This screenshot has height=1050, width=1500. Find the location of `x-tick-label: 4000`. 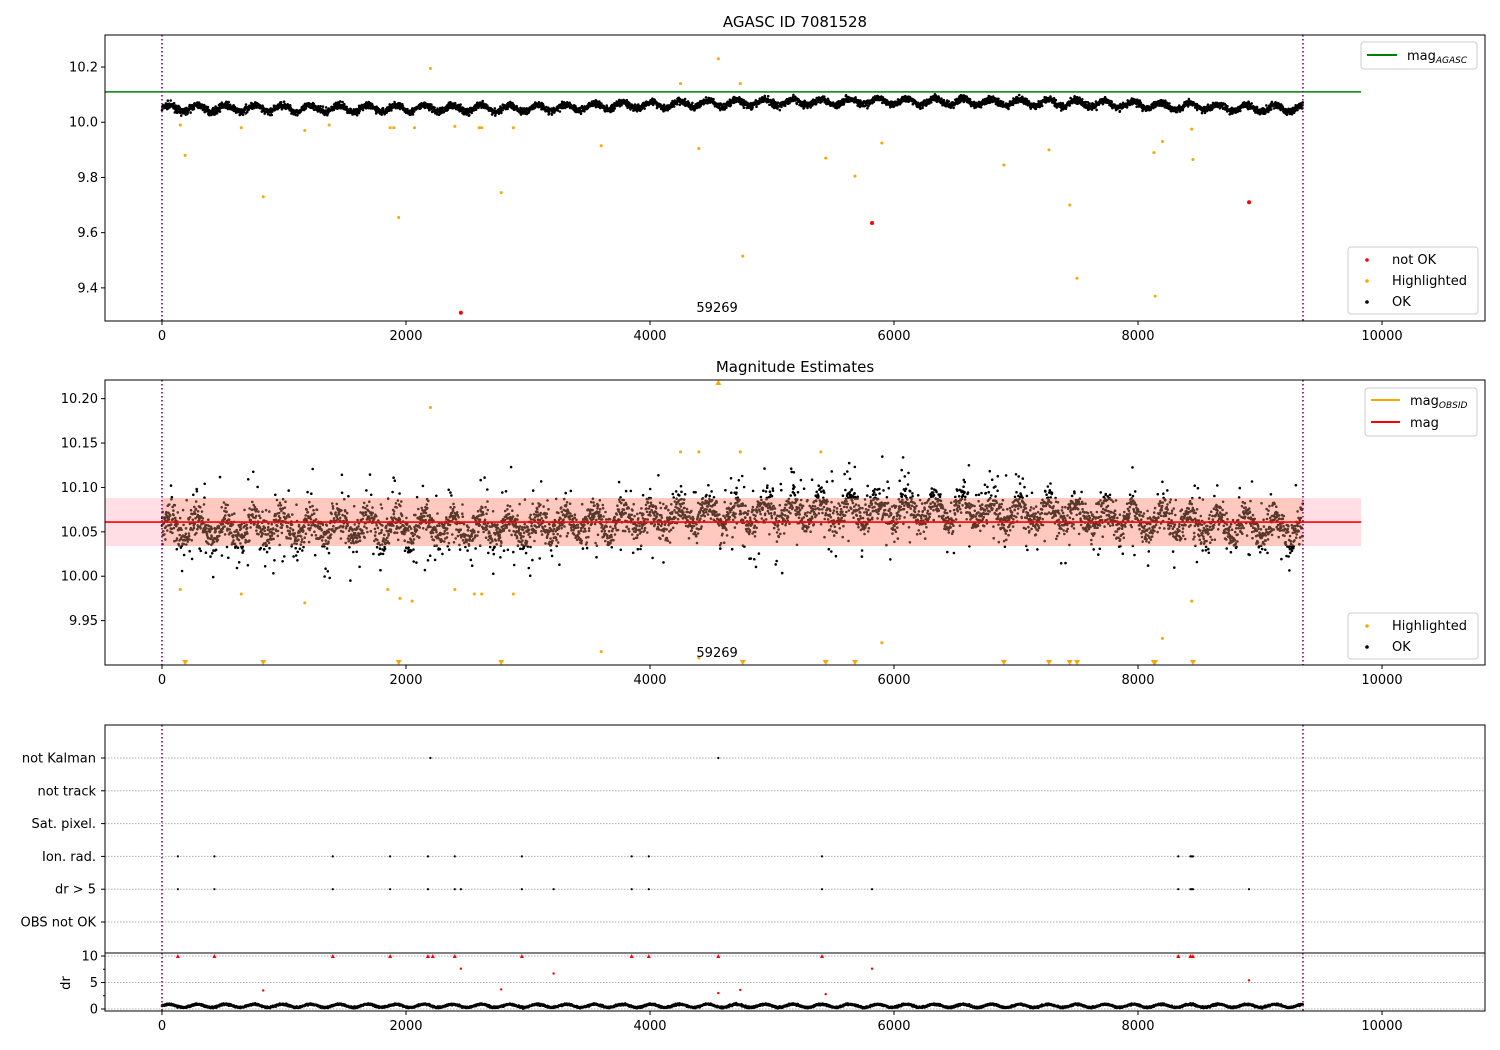

x-tick-label: 4000 is located at coordinates (649, 1026).